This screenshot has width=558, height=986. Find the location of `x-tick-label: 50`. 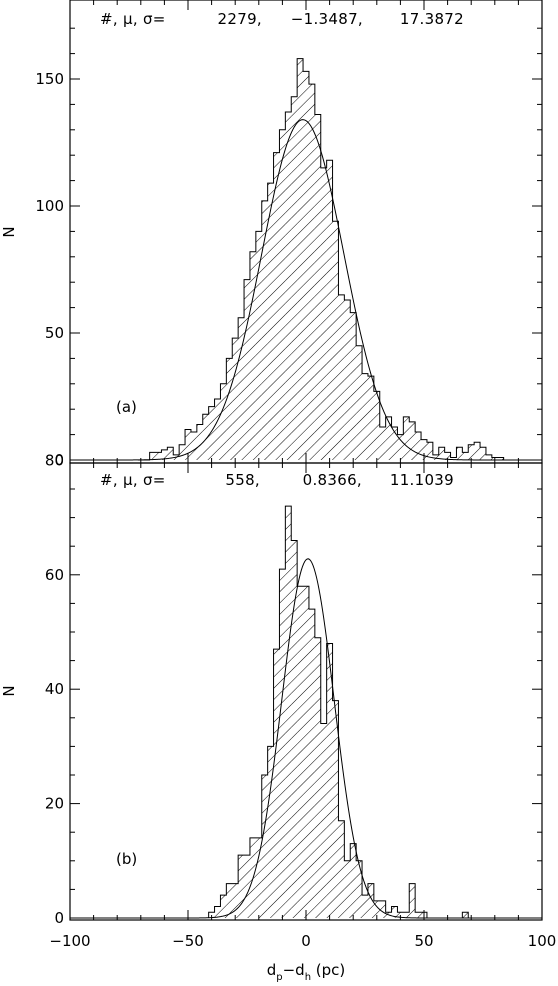

x-tick-label: 50 is located at coordinates (423, 941).